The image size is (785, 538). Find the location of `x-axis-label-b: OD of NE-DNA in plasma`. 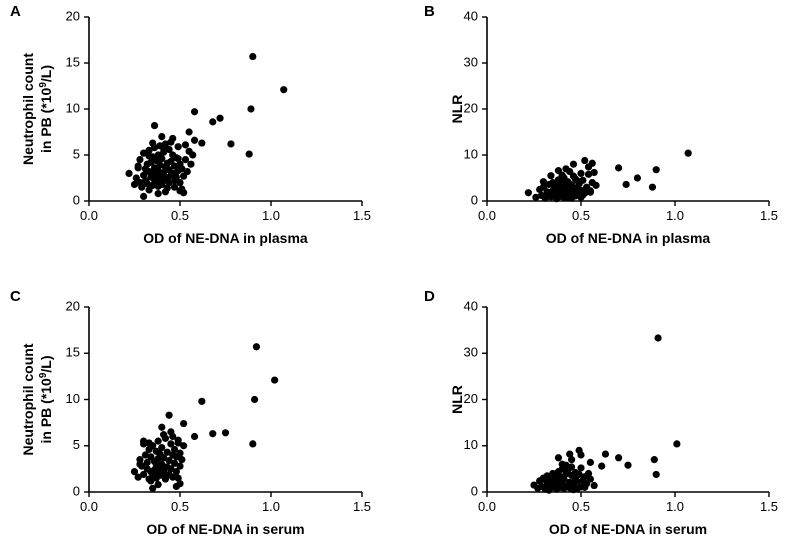

x-axis-label-b: OD of NE-DNA in plasma is located at coordinates (628, 238).